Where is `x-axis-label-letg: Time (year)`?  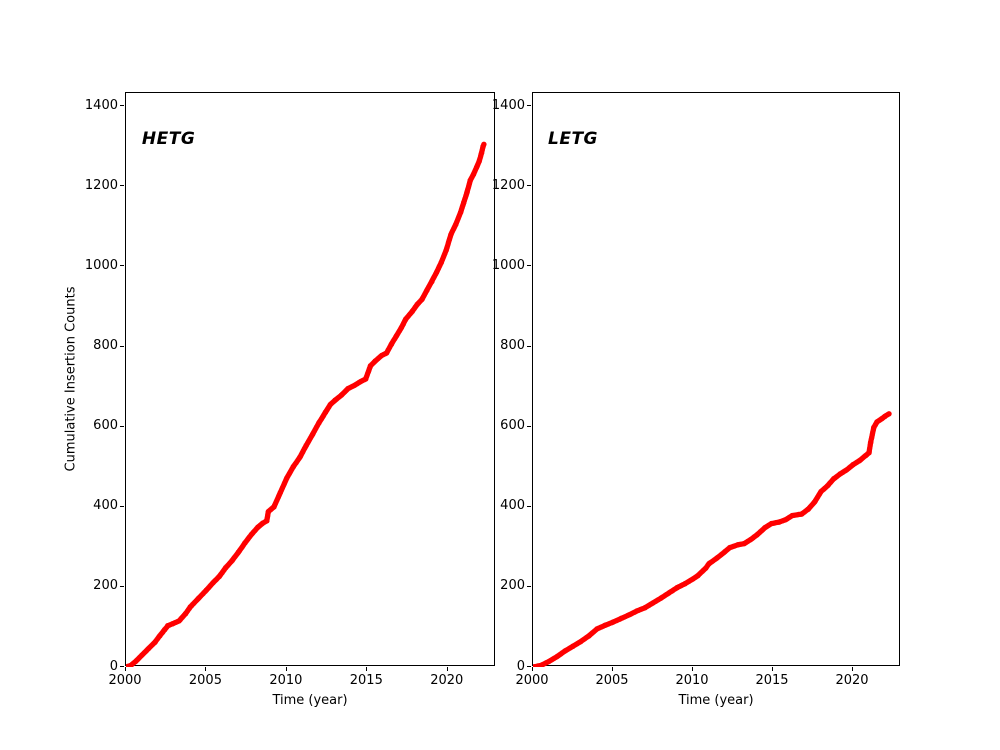
x-axis-label-letg: Time (year) is located at coordinates (716, 700).